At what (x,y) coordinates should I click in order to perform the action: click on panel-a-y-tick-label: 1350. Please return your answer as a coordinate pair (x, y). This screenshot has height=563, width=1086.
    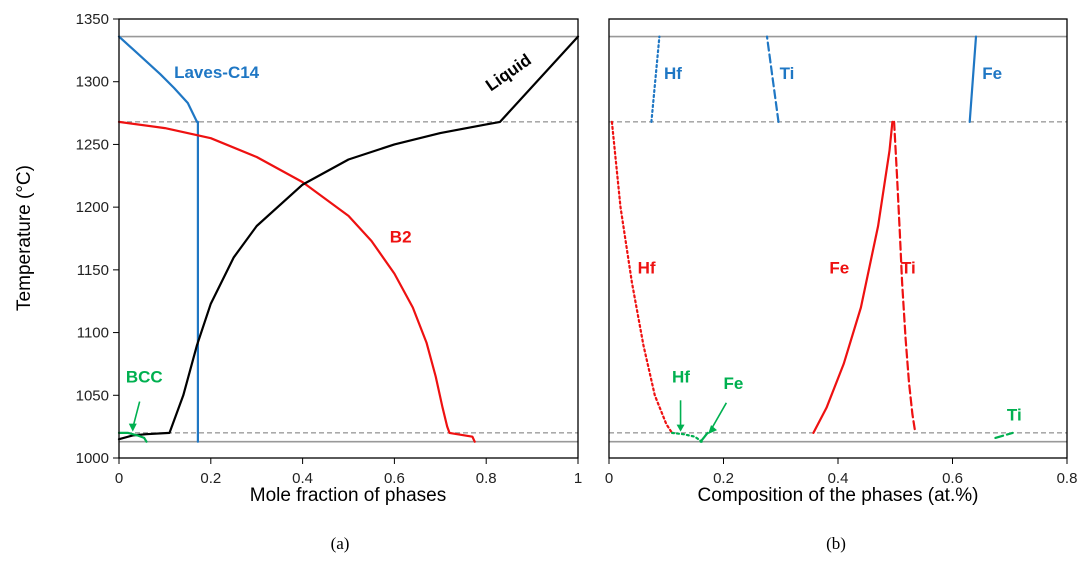
    Looking at the image, I should click on (92, 19).